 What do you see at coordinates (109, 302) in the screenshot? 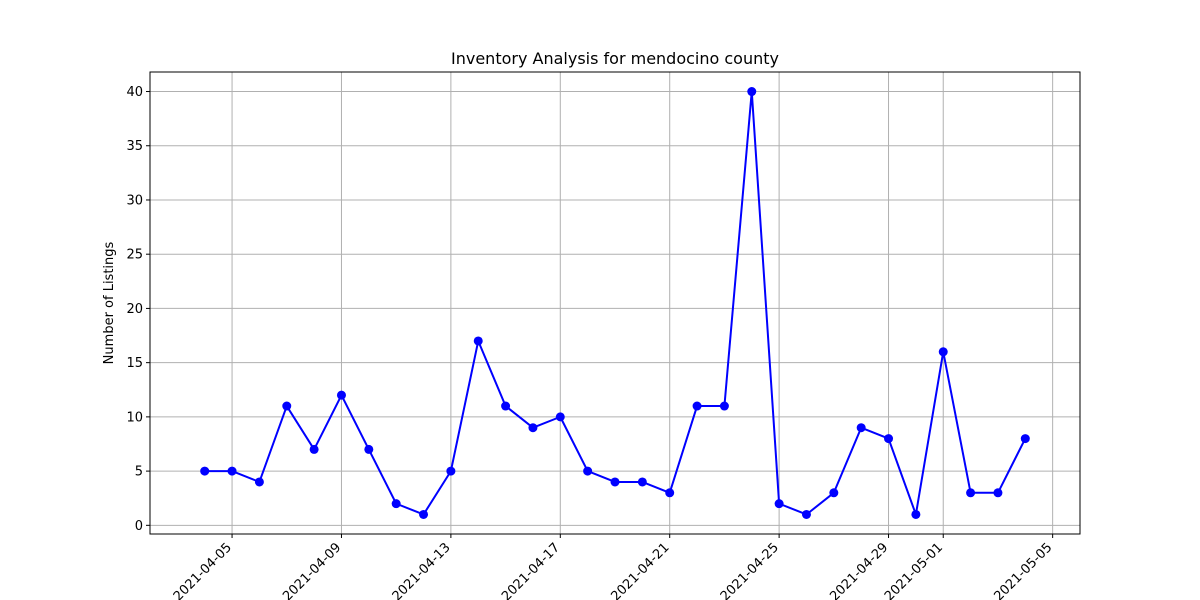
I see `y-axis-label: Number of Listings` at bounding box center [109, 302].